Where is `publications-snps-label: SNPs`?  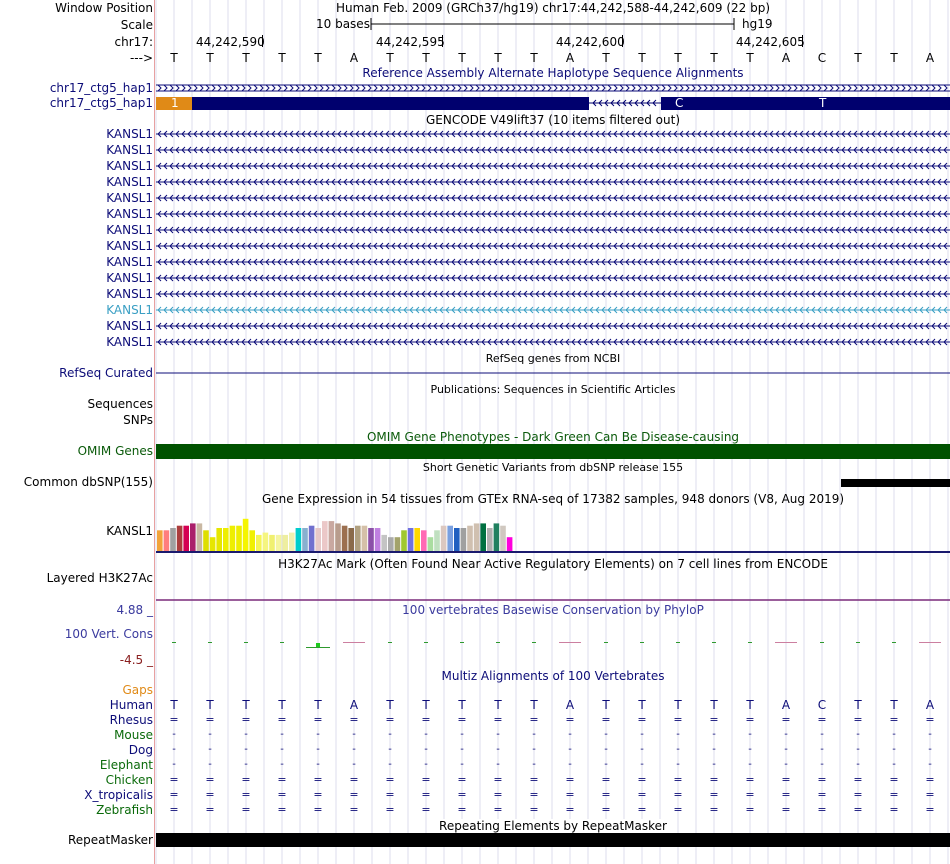 publications-snps-label: SNPs is located at coordinates (138, 420).